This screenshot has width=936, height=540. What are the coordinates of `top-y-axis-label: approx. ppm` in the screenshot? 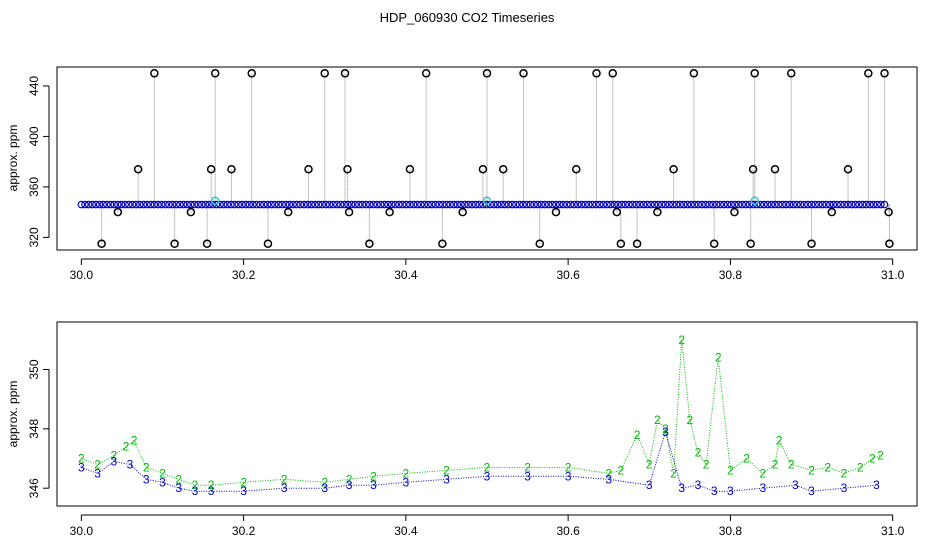 It's located at (13, 158).